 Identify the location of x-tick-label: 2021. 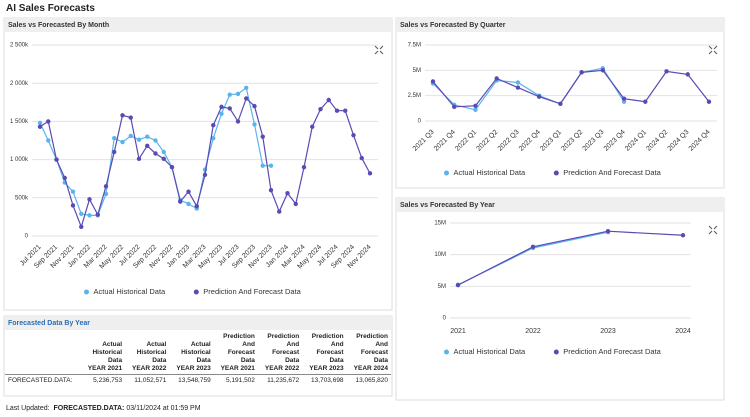
(458, 331).